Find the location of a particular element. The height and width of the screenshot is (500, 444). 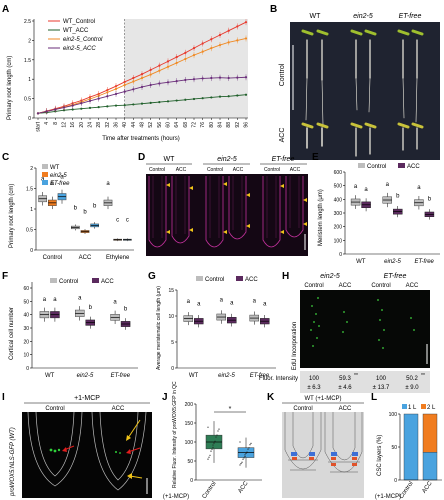

y-tick-label: 50 is located at coordinates (394, 448).